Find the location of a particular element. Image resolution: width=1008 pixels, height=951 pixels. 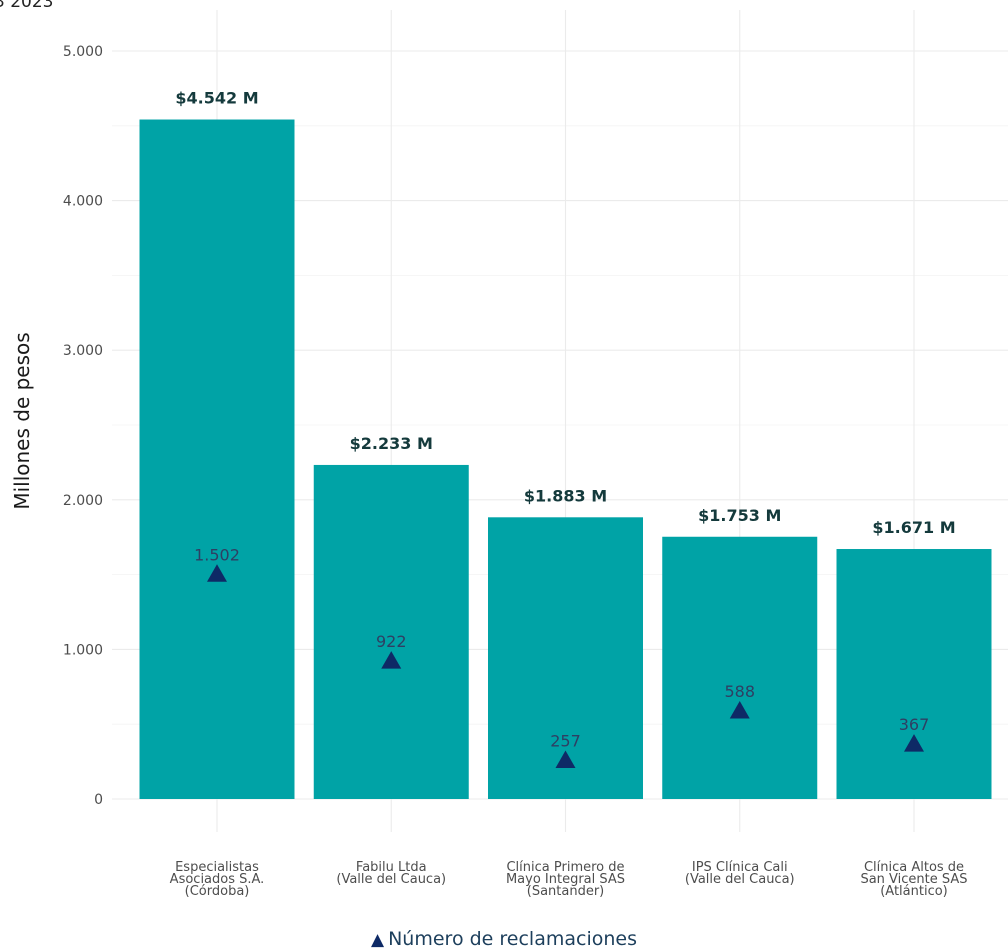

bar-value-label: $1.671 M is located at coordinates (913, 527).